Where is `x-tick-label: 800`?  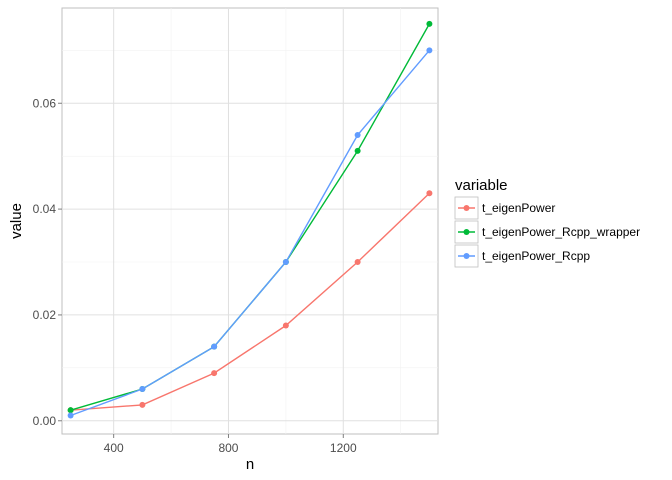 x-tick-label: 800 is located at coordinates (228, 448).